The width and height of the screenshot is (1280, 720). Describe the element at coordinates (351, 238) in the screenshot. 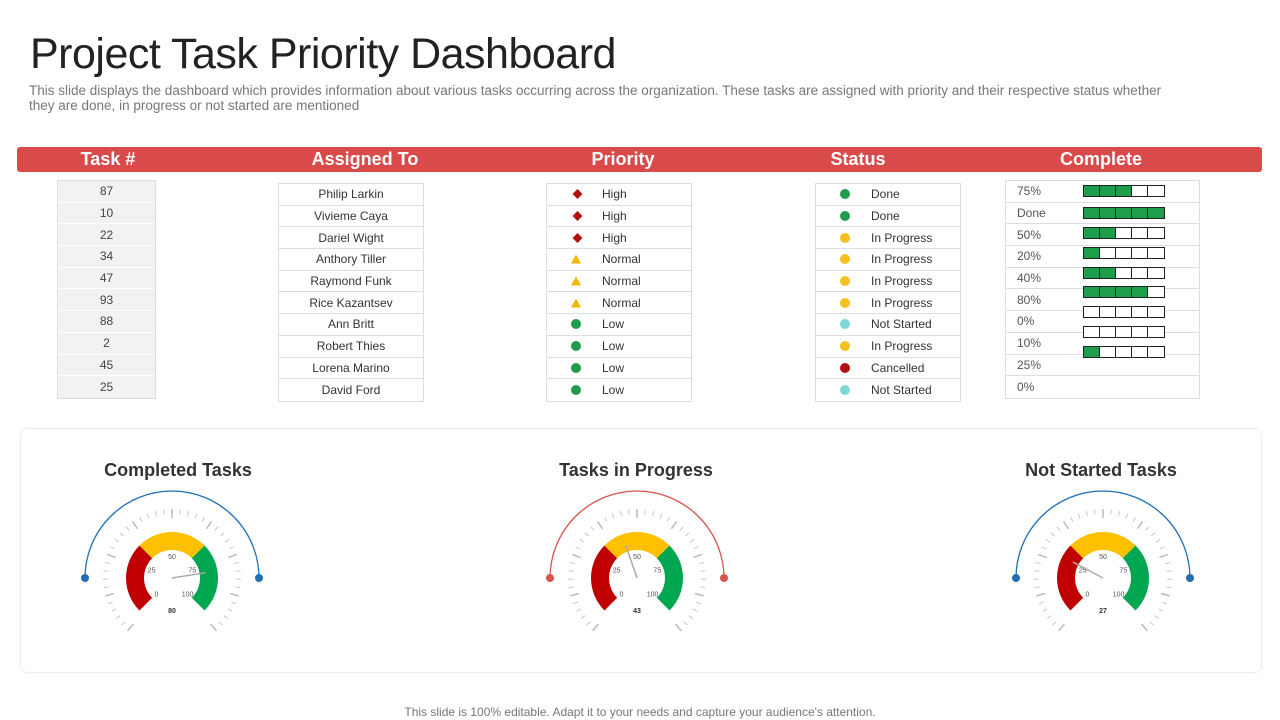

I see `table-row: Dariel Wight` at that location.